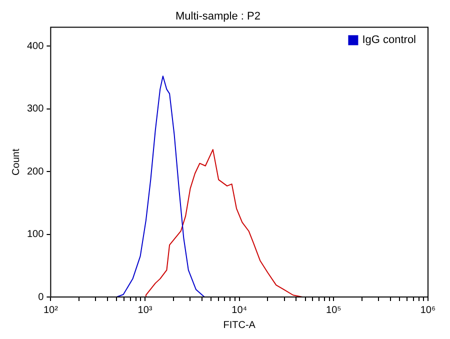 This screenshot has height=339, width=450. I want to click on y-tick-label: 200, so click(35, 172).